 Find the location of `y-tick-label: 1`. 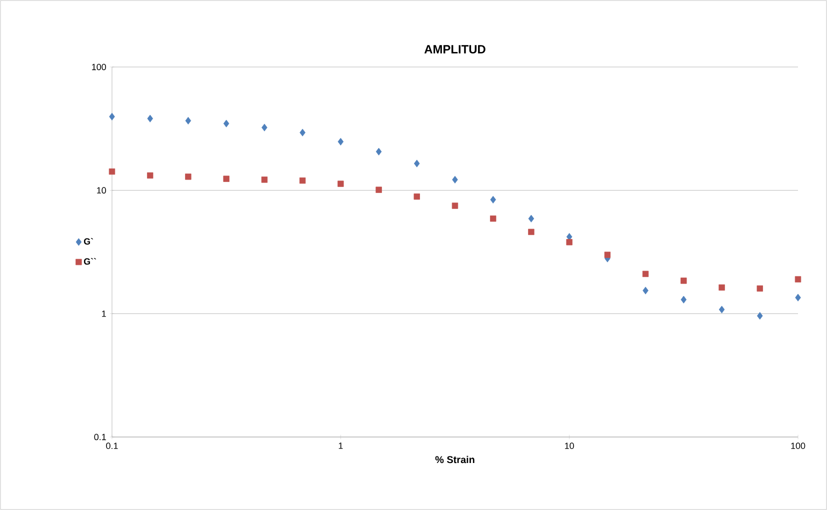

y-tick-label: 1 is located at coordinates (104, 313).